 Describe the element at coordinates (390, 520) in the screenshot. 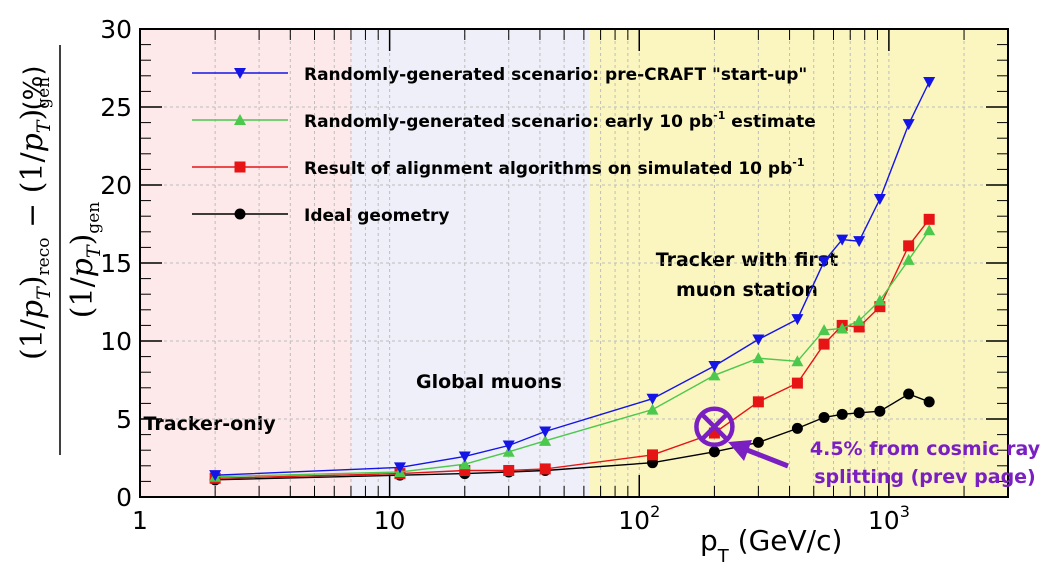

I see `x-tick-label: 10` at that location.